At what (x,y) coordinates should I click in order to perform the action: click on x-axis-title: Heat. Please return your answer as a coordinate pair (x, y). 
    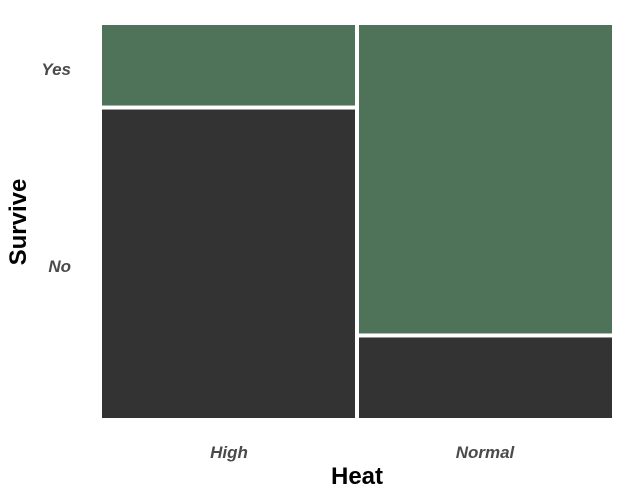
    Looking at the image, I should click on (357, 476).